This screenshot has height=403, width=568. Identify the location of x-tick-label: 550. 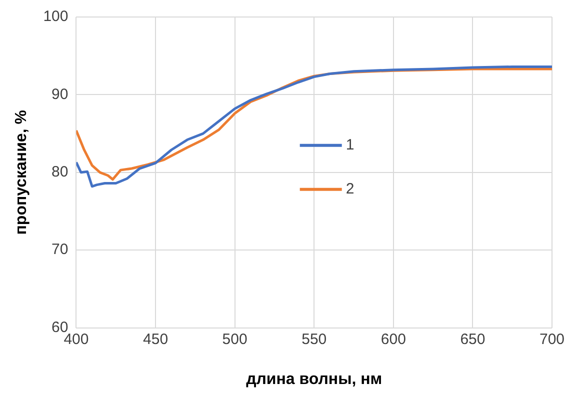
(314, 339).